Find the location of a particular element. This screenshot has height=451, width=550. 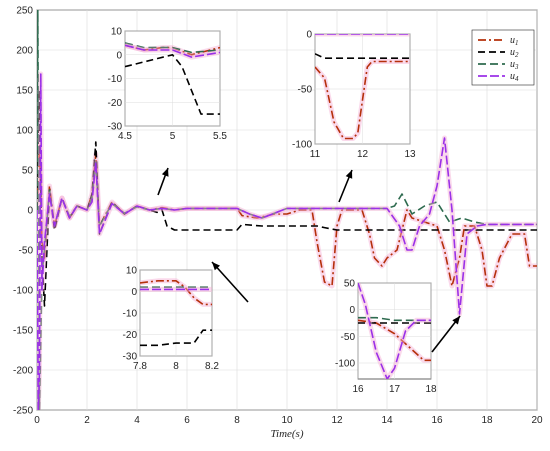

legend: u1 u2 u3 u4 is located at coordinates (503, 57).